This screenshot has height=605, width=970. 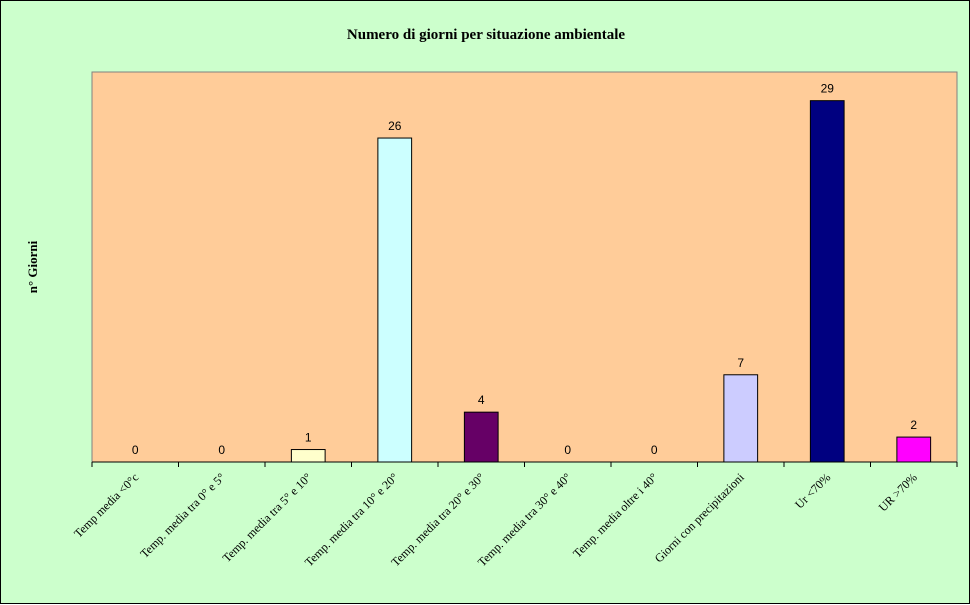 I want to click on x-tick-label: Temp media <0°c, so click(x=106, y=505).